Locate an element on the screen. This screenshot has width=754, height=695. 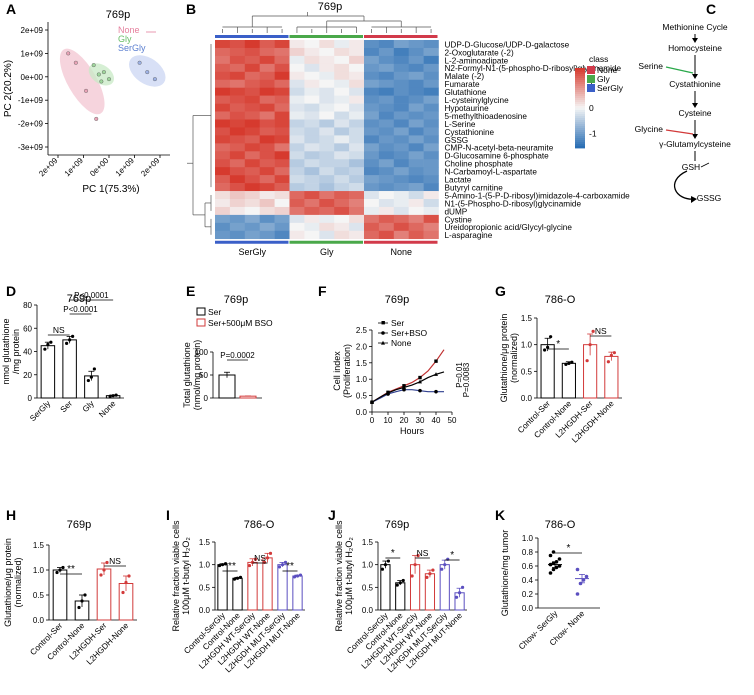
metabolite-label: Lactate is located at coordinates (458, 180).